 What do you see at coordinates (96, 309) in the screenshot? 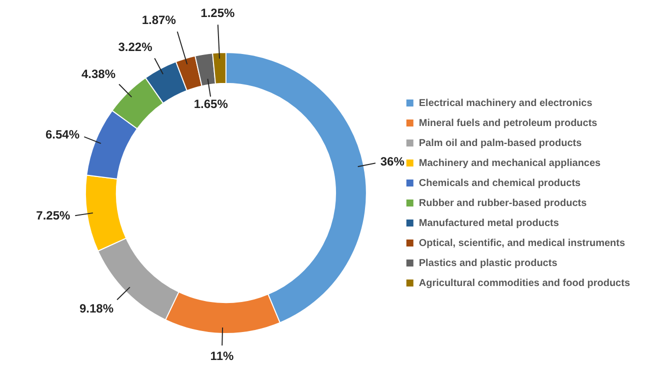
I see `data-label: 9.18%` at bounding box center [96, 309].